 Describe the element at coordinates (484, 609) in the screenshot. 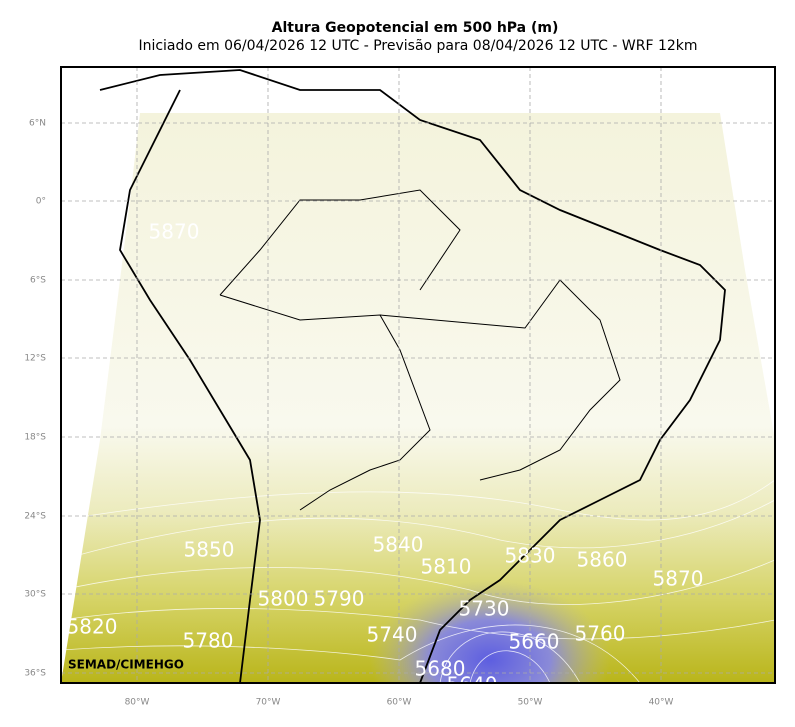

I see `contour-label: 5730` at that location.